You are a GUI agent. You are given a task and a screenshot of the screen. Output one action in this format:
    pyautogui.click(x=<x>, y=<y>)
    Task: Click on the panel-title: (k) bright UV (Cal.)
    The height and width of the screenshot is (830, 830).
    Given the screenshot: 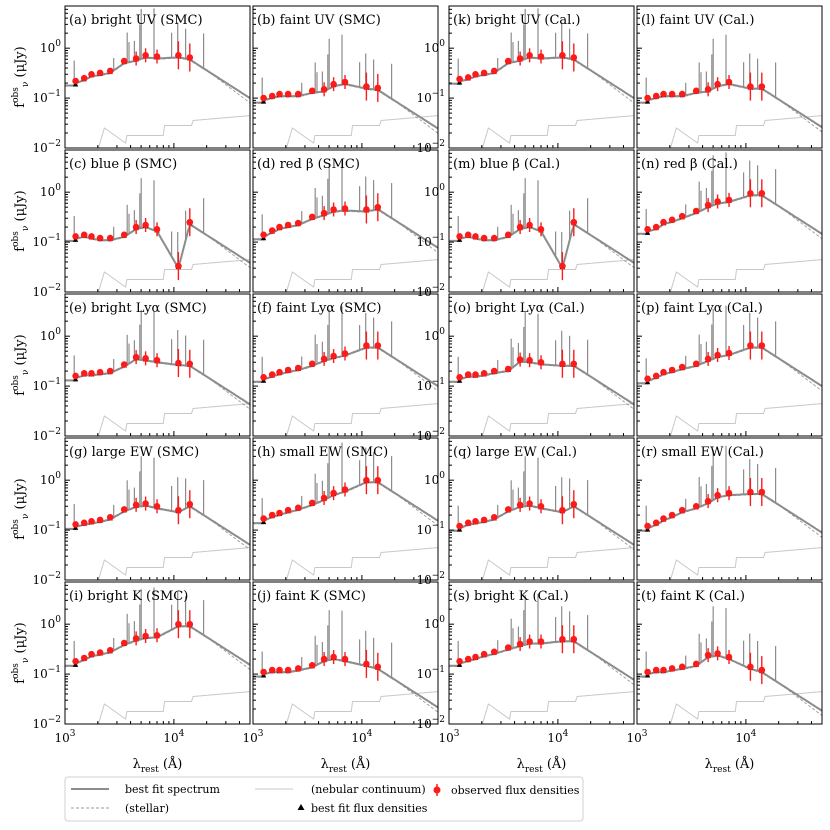 What is the action you would take?
    pyautogui.click(x=517, y=20)
    